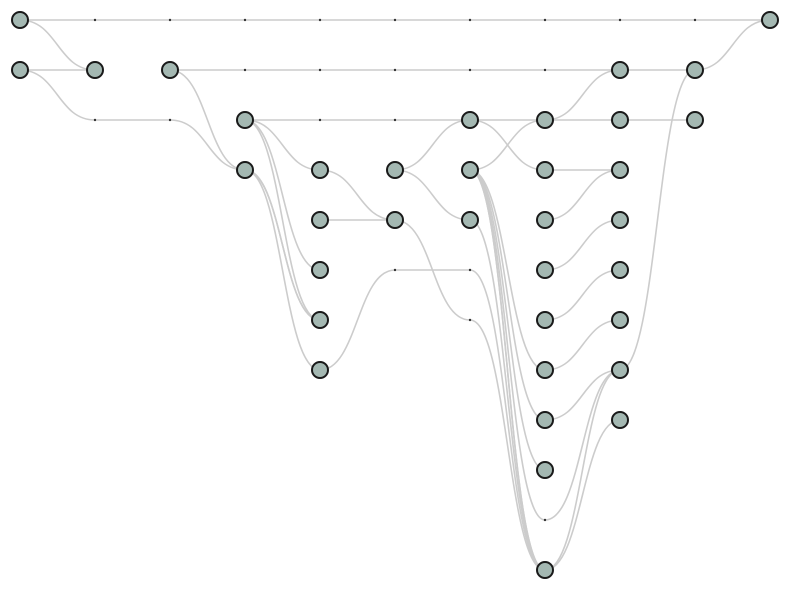  I want to click on graph-node-n29, so click(620, 270).